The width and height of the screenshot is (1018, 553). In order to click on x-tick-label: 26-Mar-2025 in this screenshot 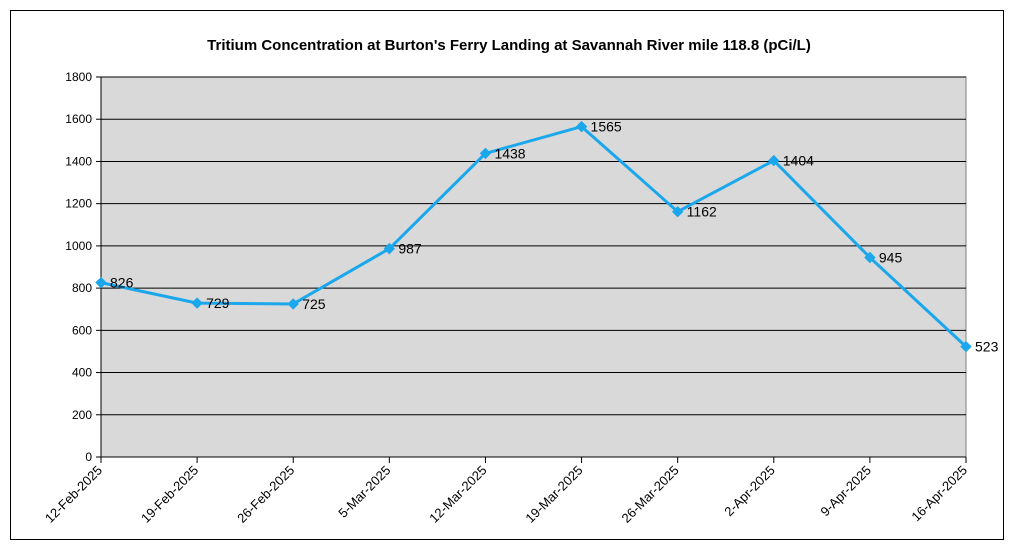, I will do `click(650, 494)`.